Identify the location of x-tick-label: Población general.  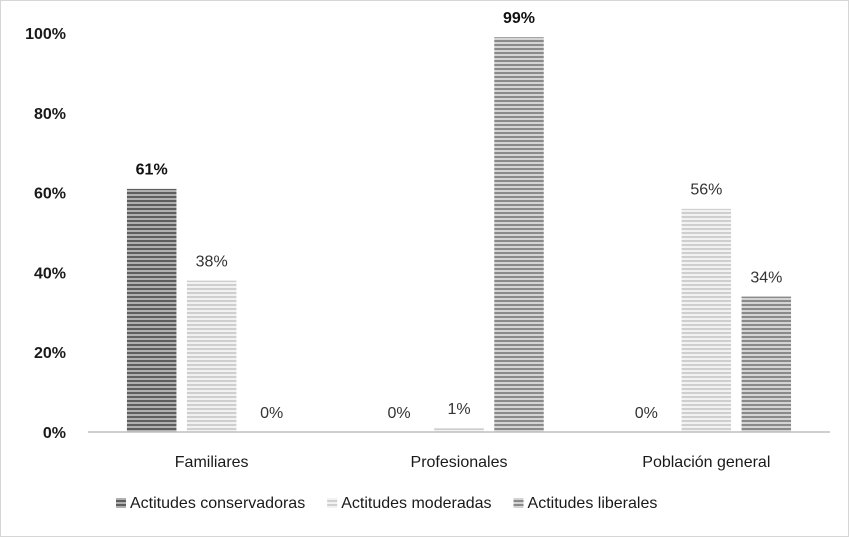
(706, 462).